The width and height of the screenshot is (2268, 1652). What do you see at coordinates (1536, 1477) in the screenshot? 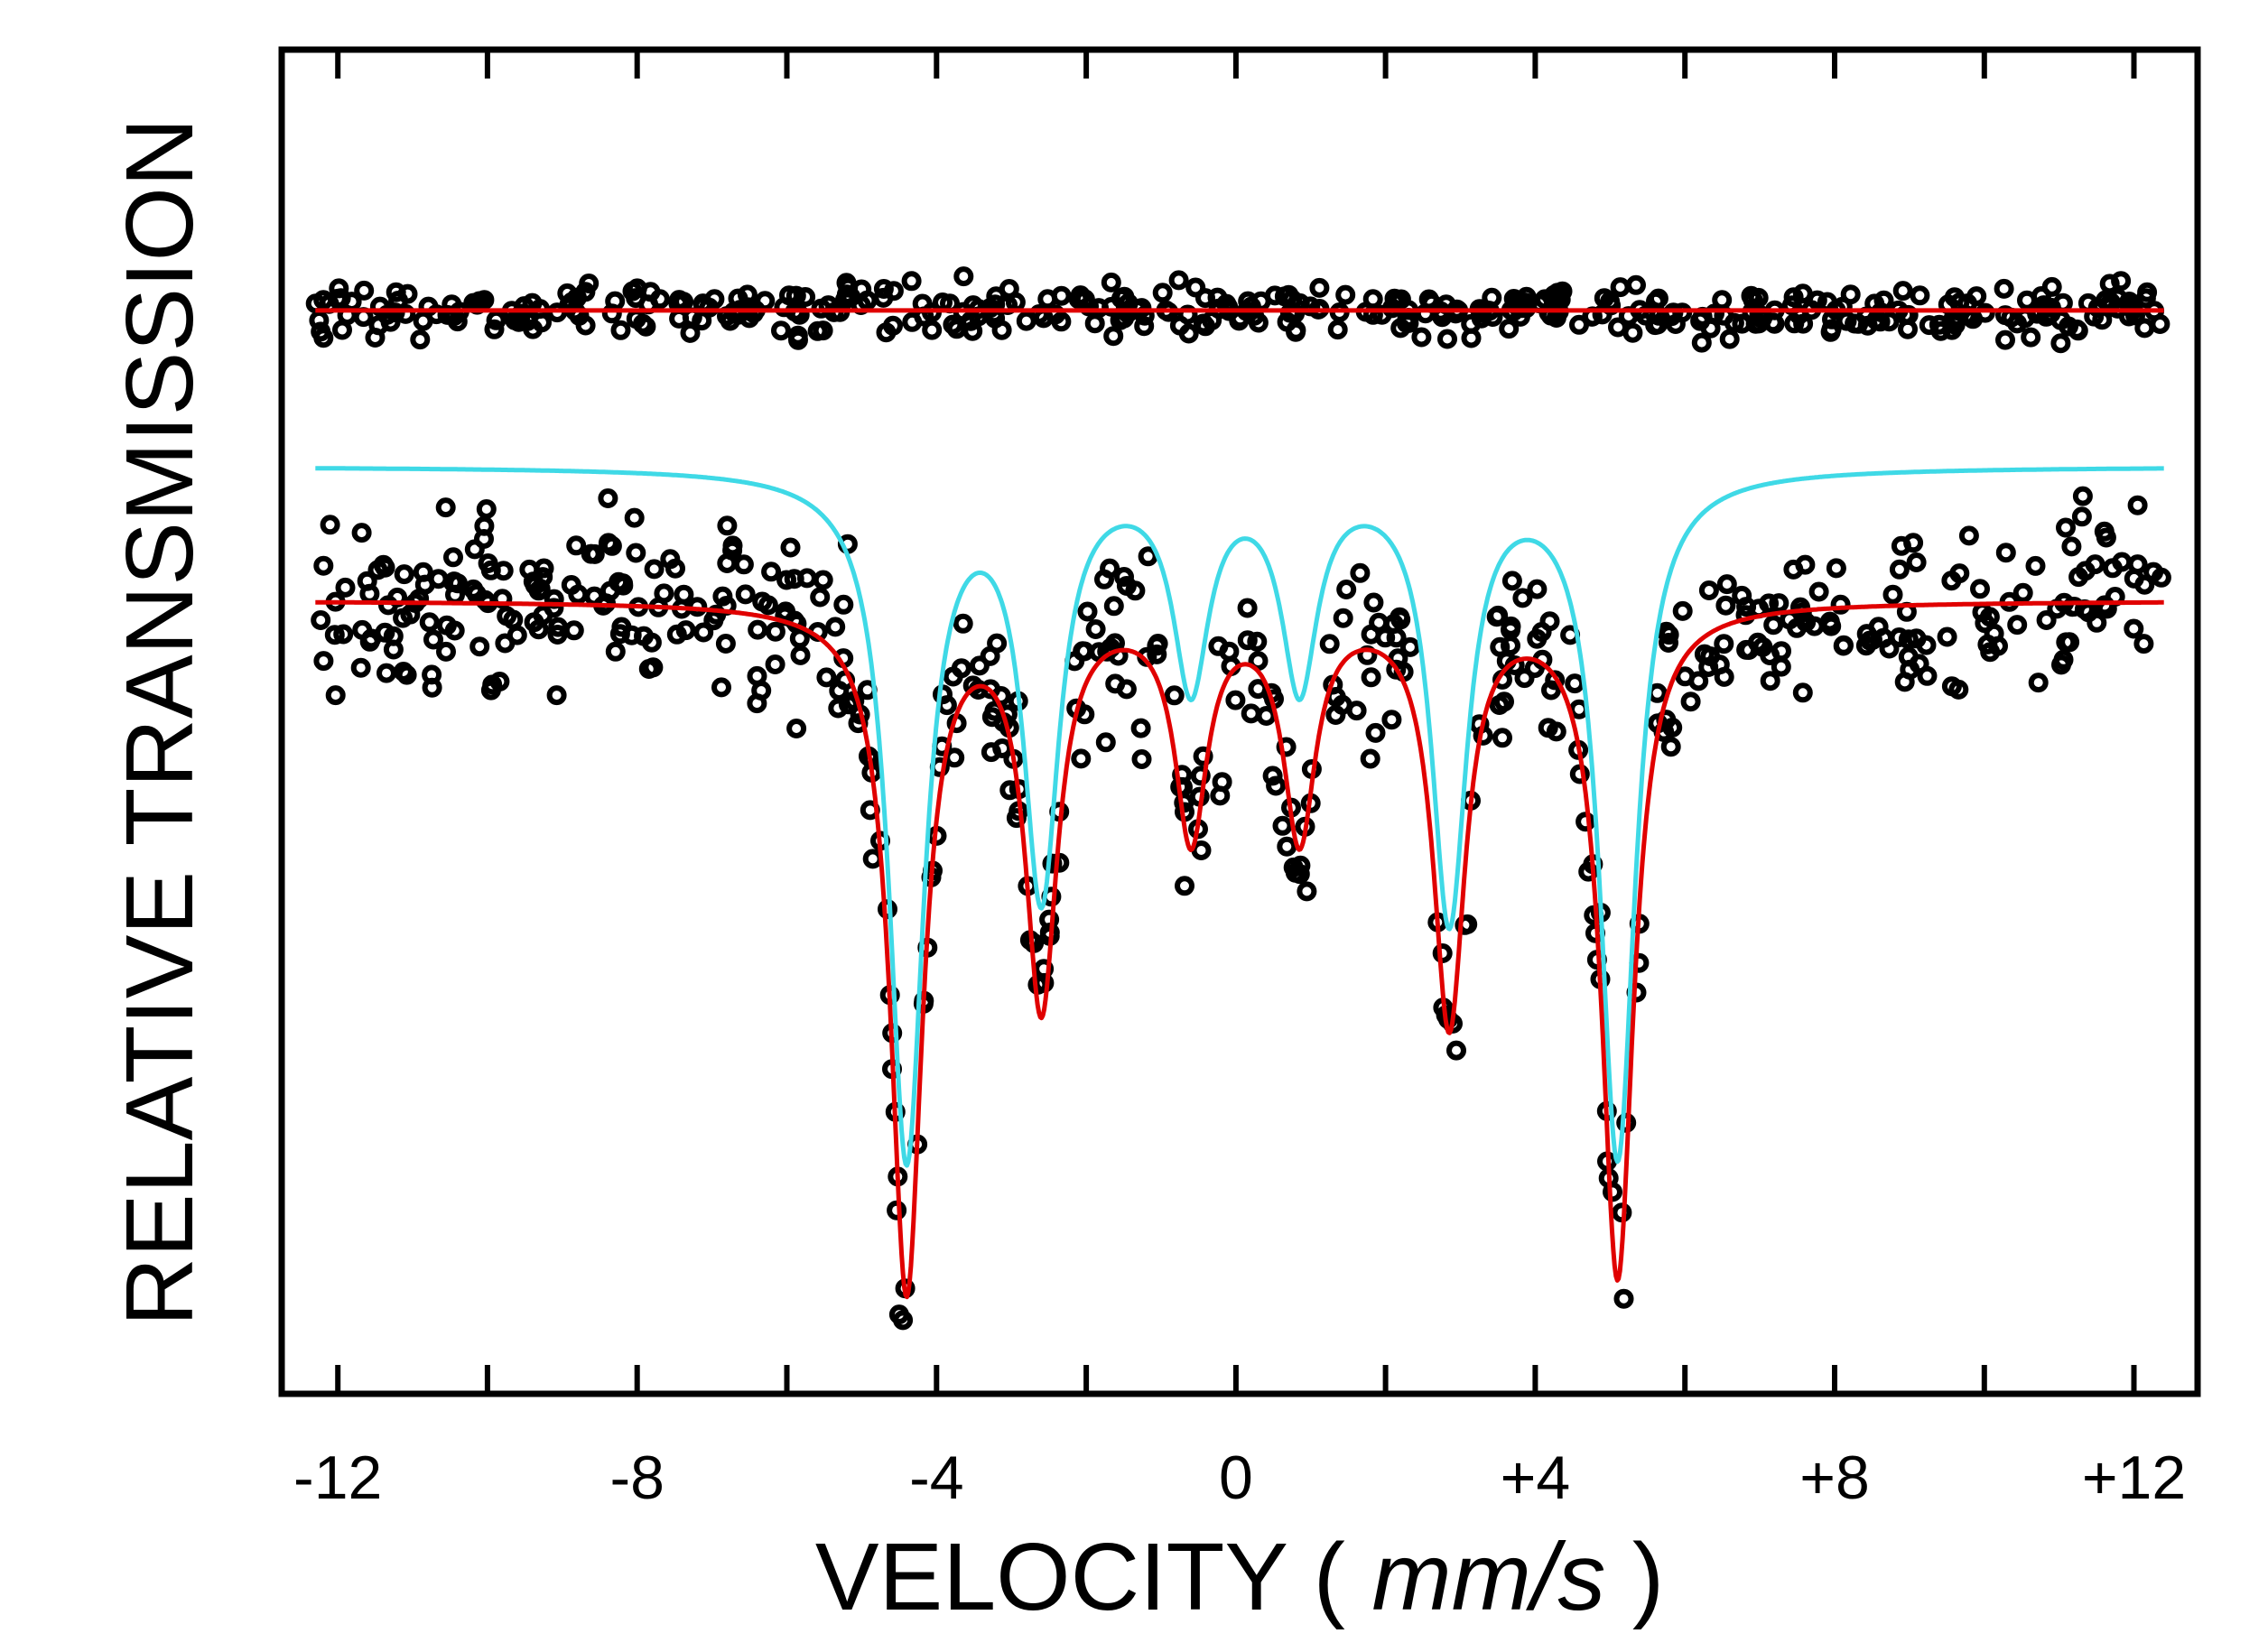
I see `x-tick-label: +4` at bounding box center [1536, 1477].